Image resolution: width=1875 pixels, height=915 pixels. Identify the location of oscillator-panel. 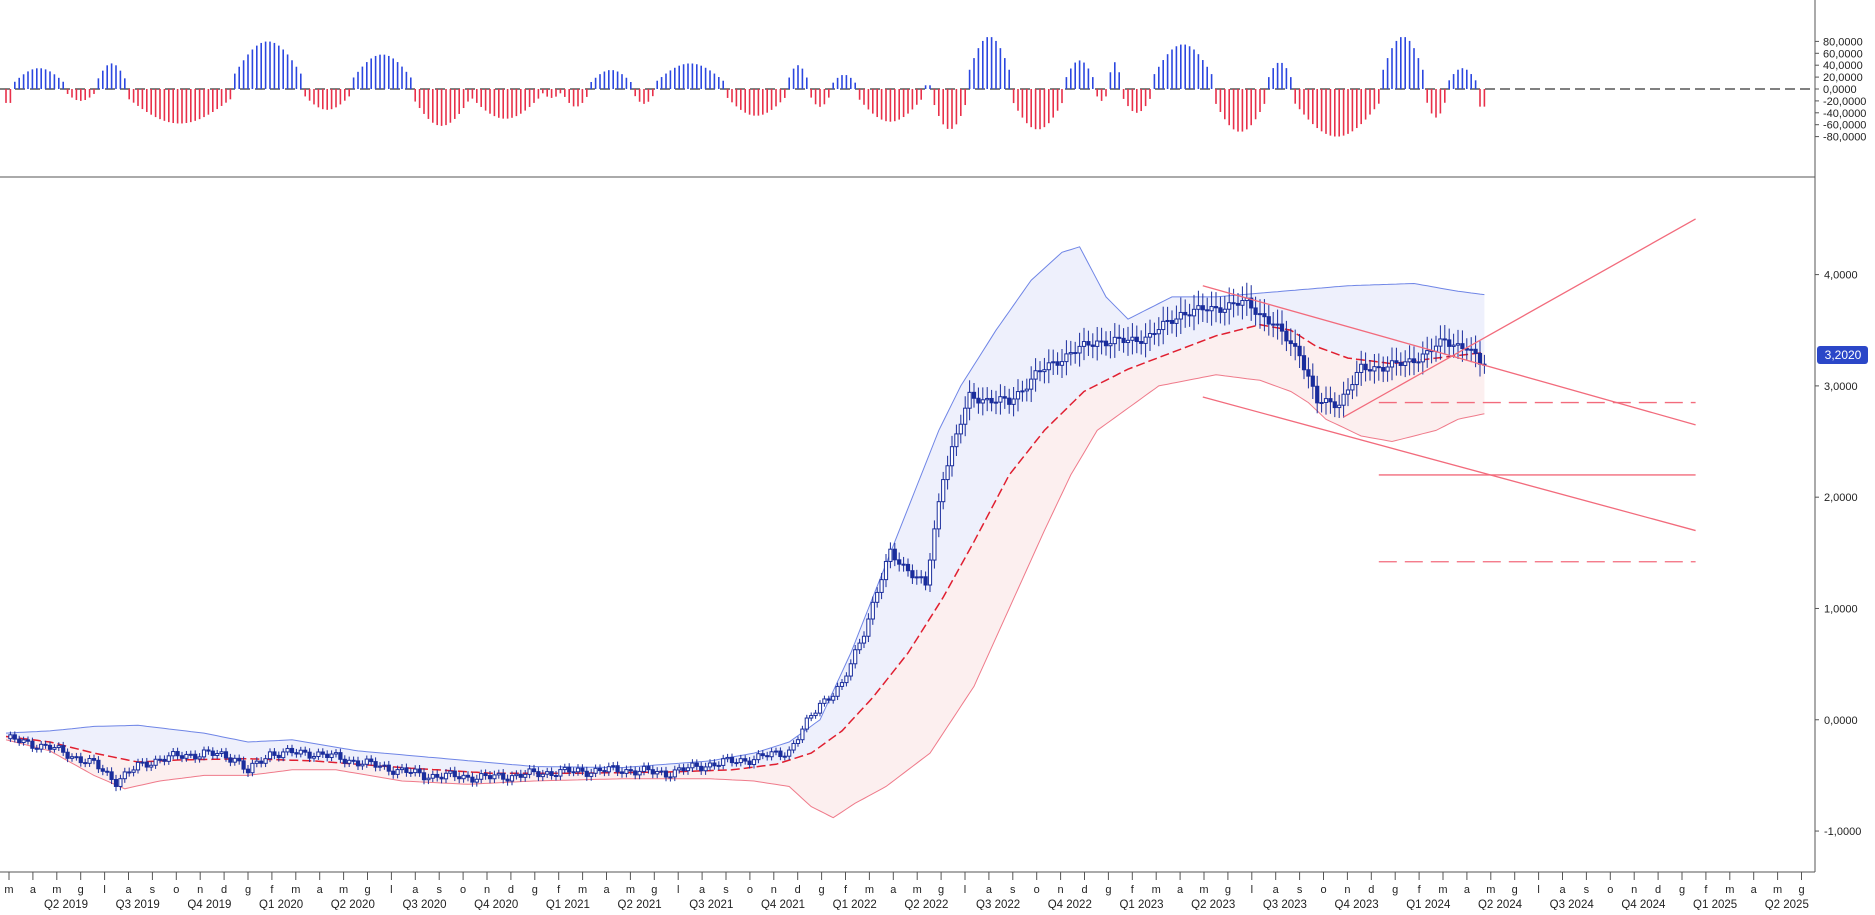
(907, 87).